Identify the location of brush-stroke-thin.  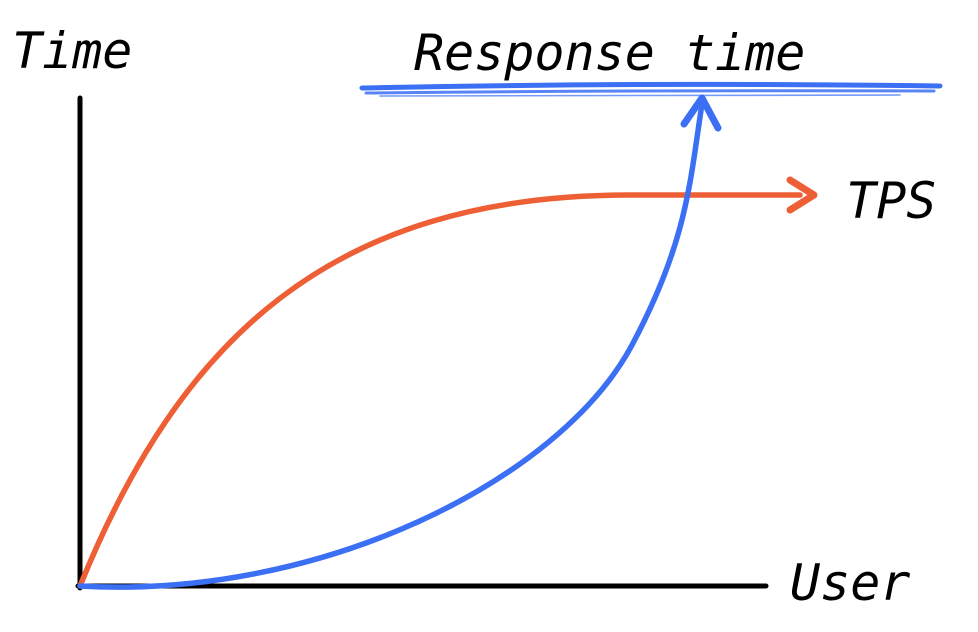
(640, 95).